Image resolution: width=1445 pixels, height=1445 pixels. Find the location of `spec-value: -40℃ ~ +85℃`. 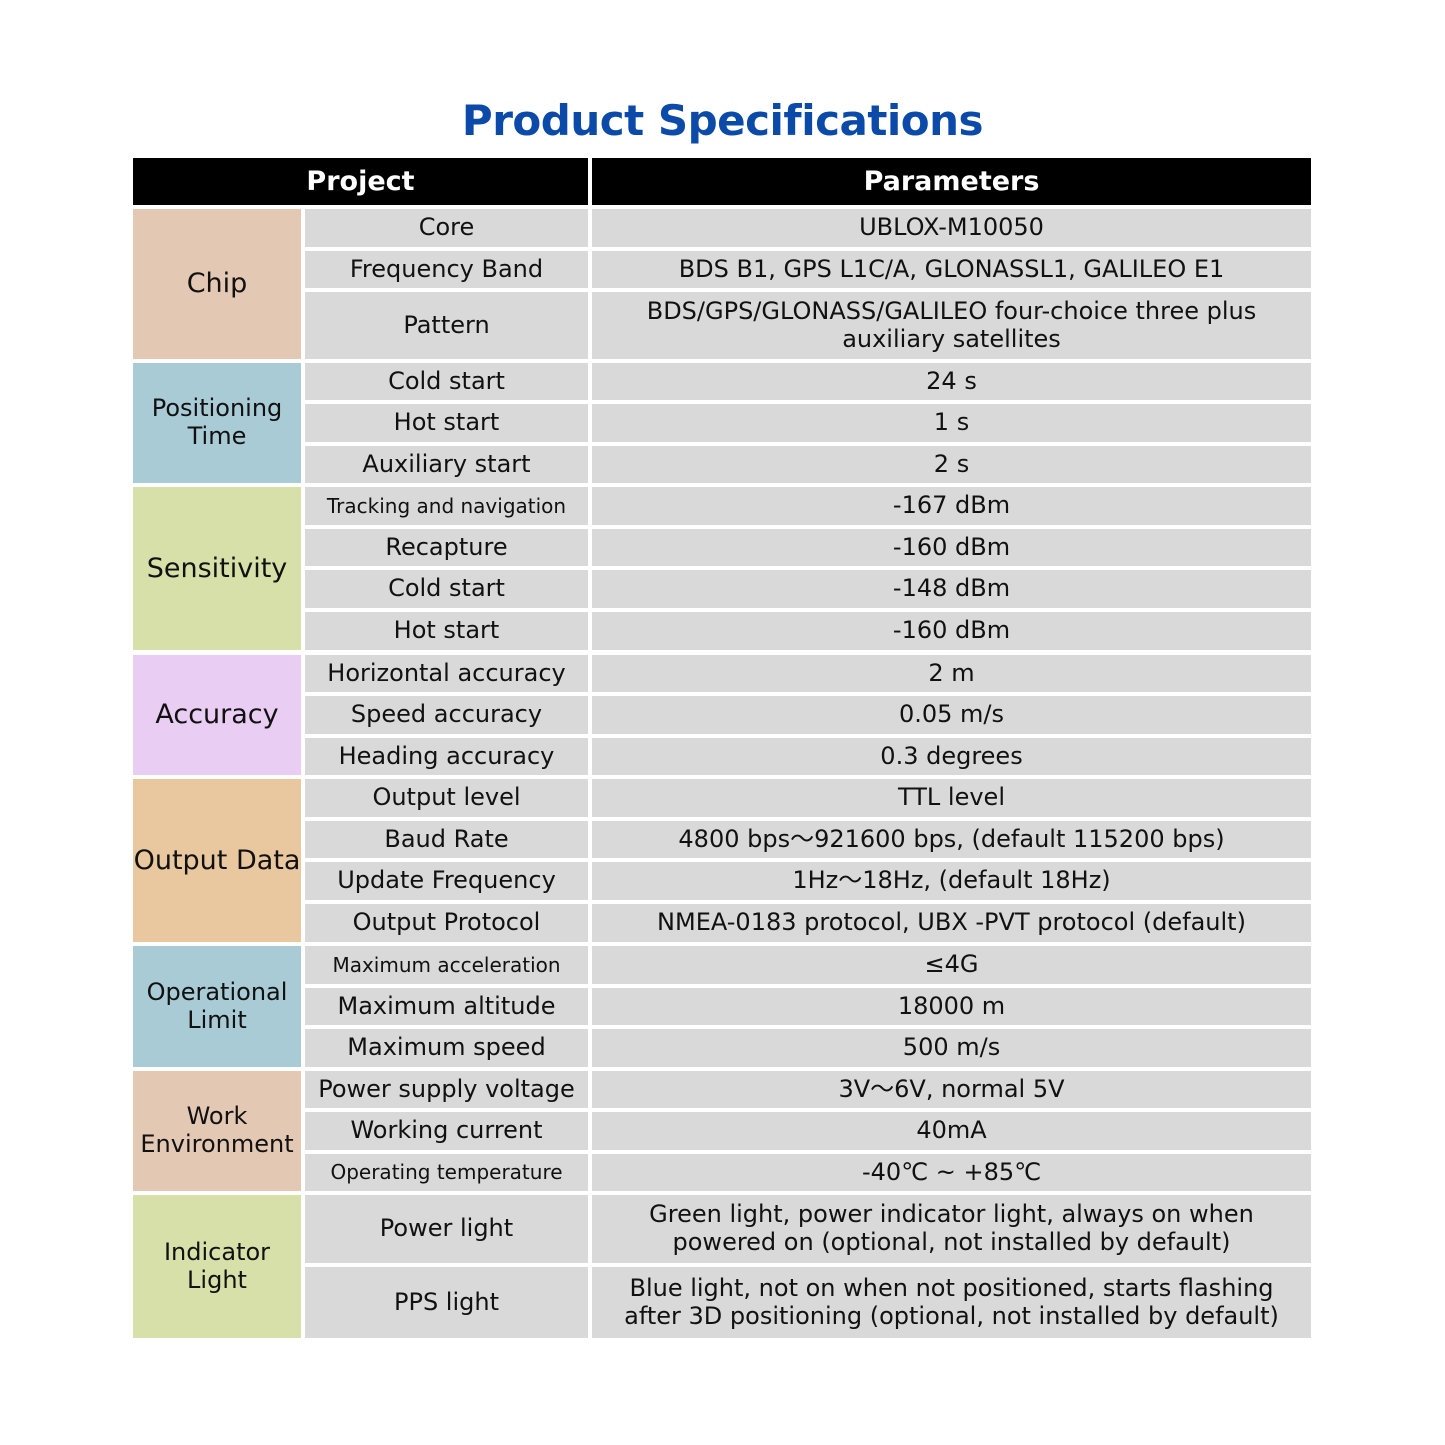

spec-value: -40℃ ~ +85℃ is located at coordinates (951, 1172).